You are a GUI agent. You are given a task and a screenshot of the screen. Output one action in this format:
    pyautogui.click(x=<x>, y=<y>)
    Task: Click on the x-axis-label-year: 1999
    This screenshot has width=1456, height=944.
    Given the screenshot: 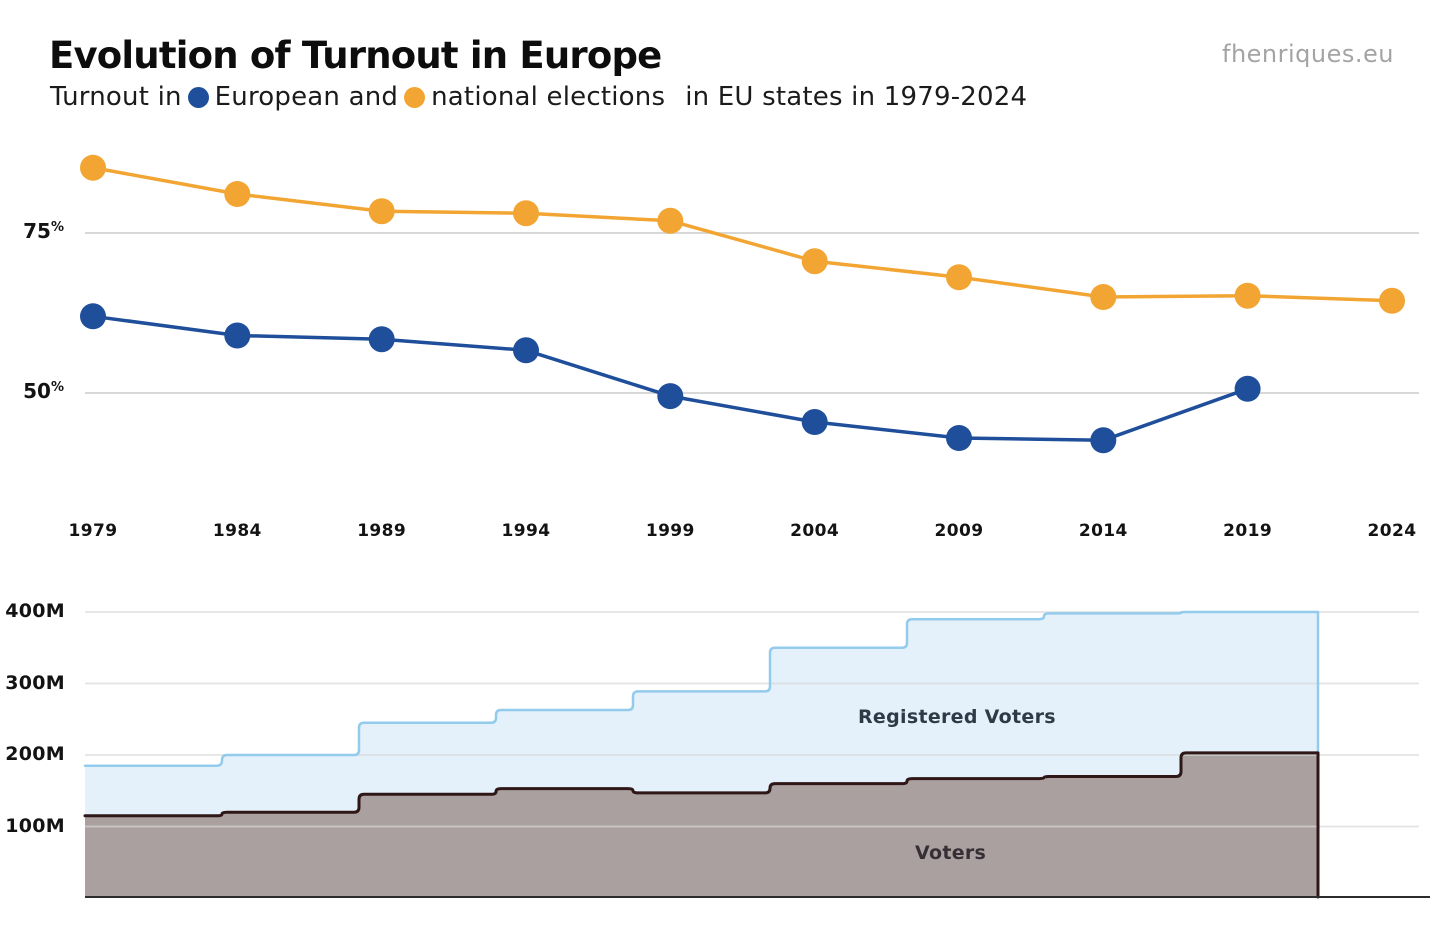 What is the action you would take?
    pyautogui.click(x=670, y=531)
    